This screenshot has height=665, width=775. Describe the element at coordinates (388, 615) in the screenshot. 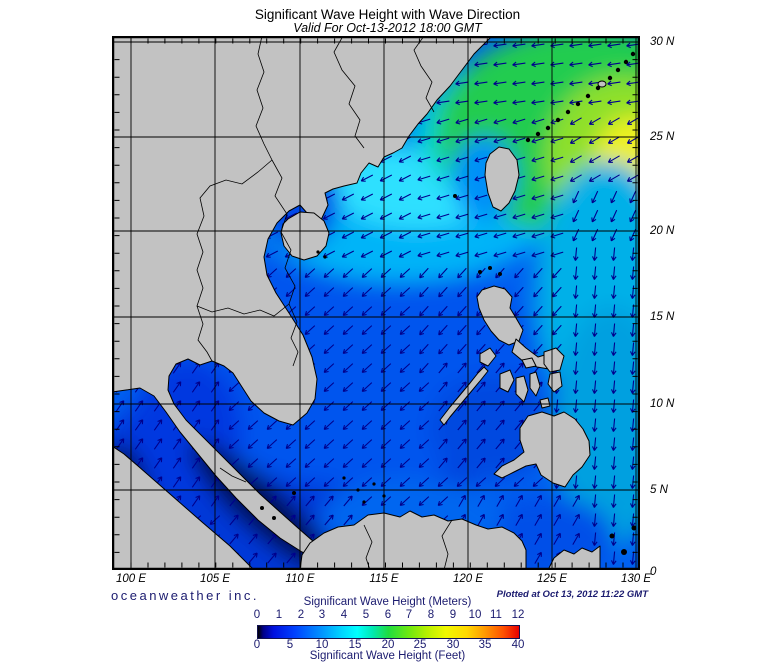

I see `meters-tick-6: 6` at that location.